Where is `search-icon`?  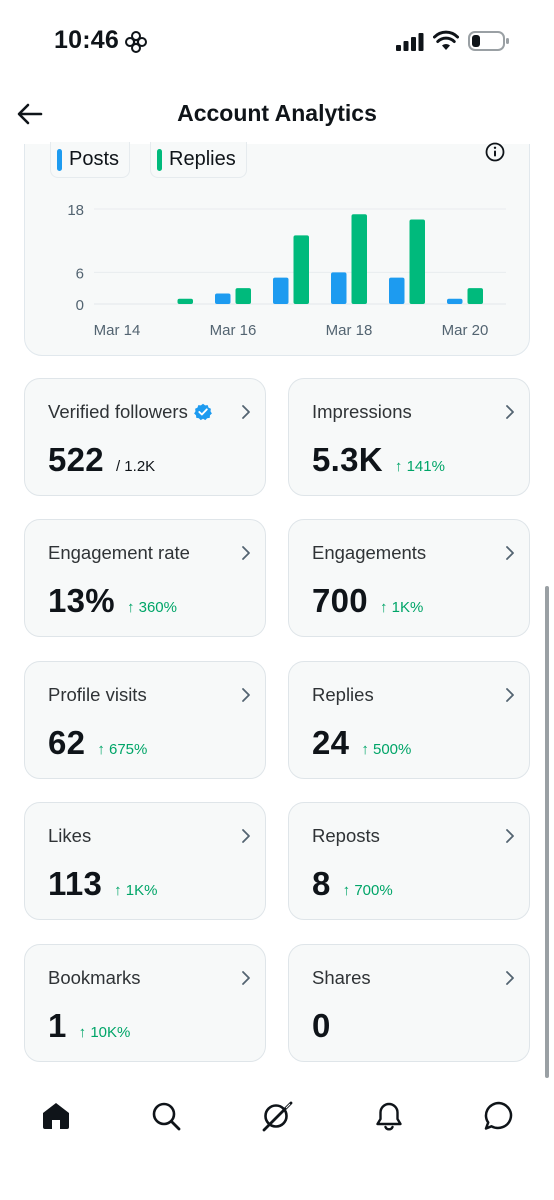 search-icon is located at coordinates (166, 1116).